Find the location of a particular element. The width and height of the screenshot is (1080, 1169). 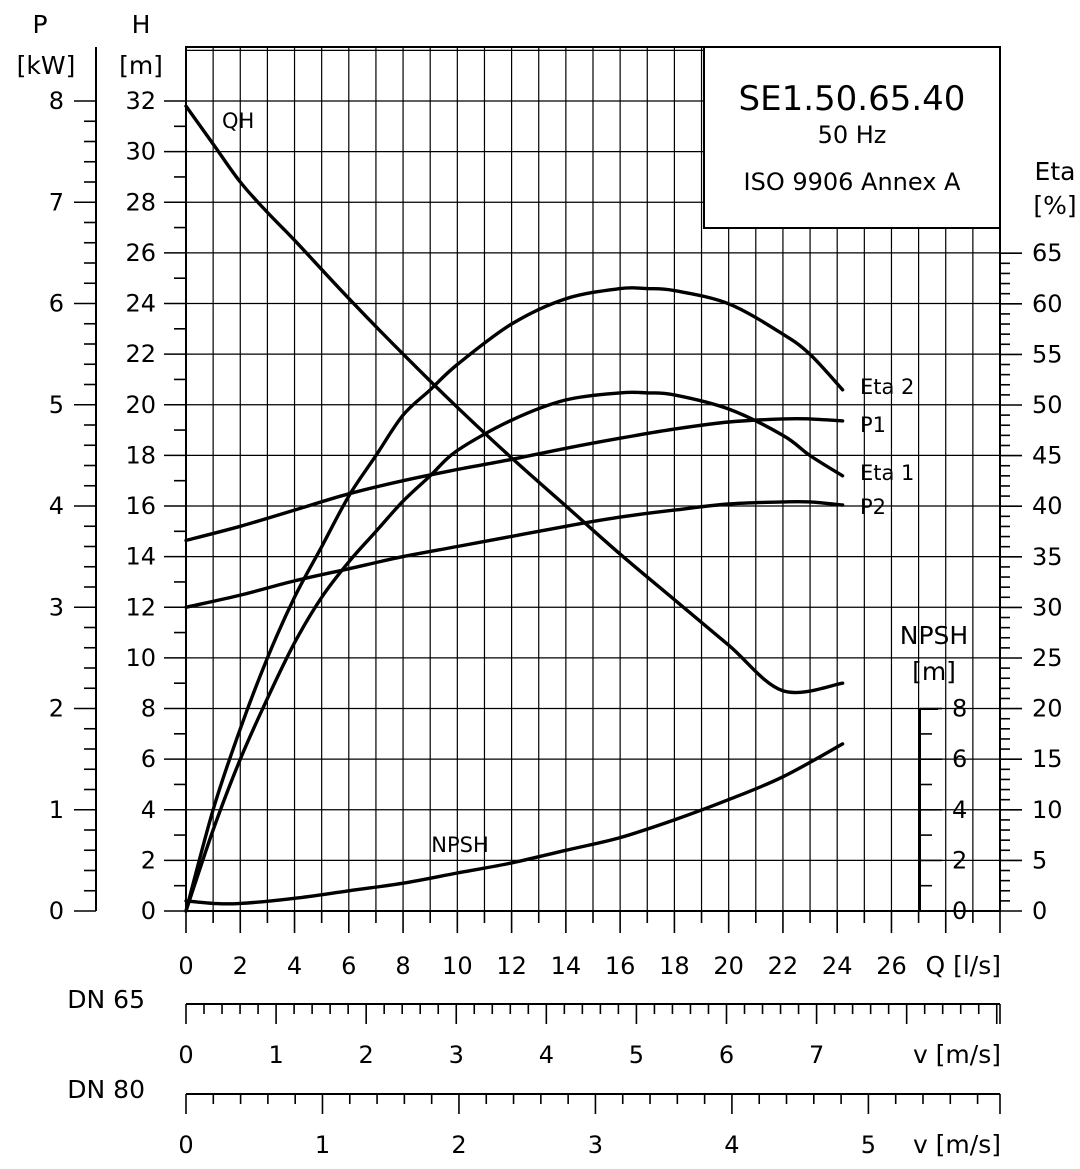

q-axis-tick-label: 16 is located at coordinates (620, 966).